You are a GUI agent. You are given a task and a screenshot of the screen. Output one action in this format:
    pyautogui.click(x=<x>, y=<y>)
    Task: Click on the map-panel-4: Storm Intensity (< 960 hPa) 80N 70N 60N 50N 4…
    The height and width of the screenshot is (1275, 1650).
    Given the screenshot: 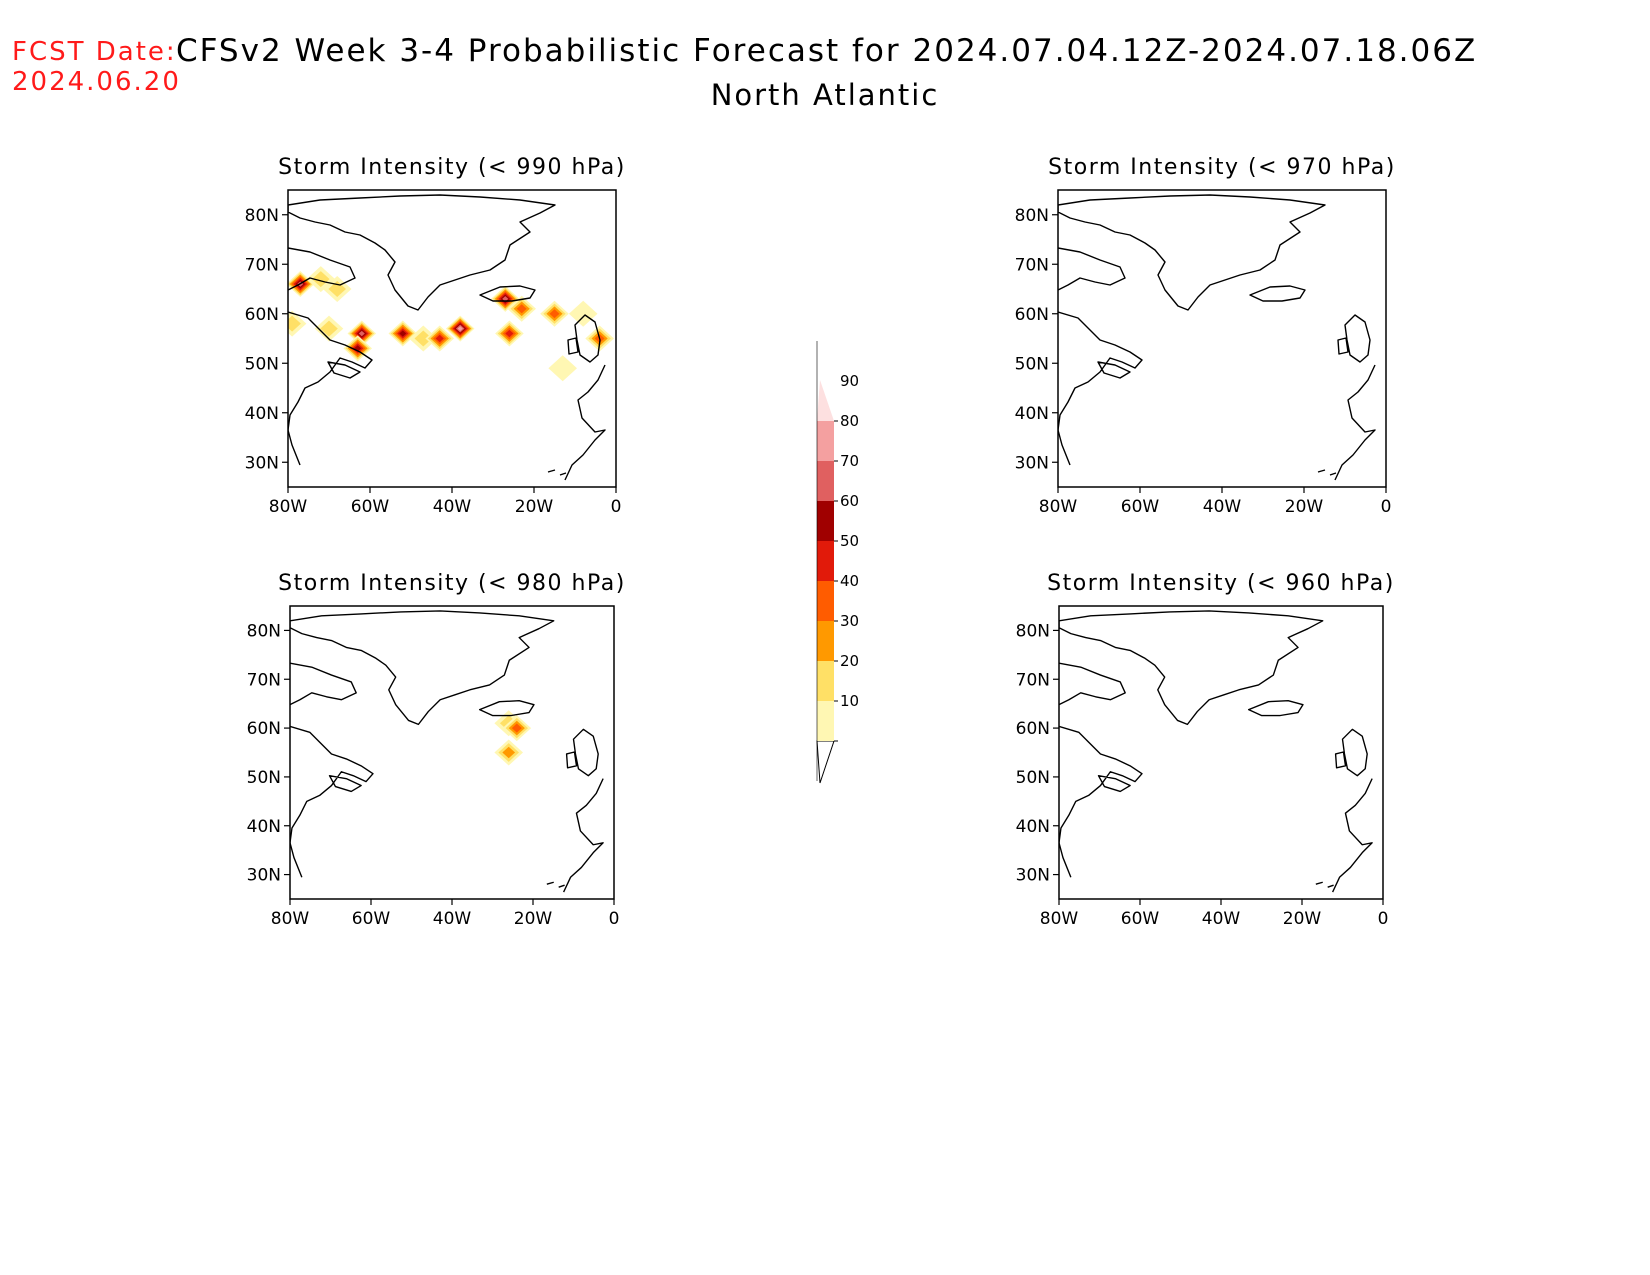 What is the action you would take?
    pyautogui.click(x=1205, y=750)
    